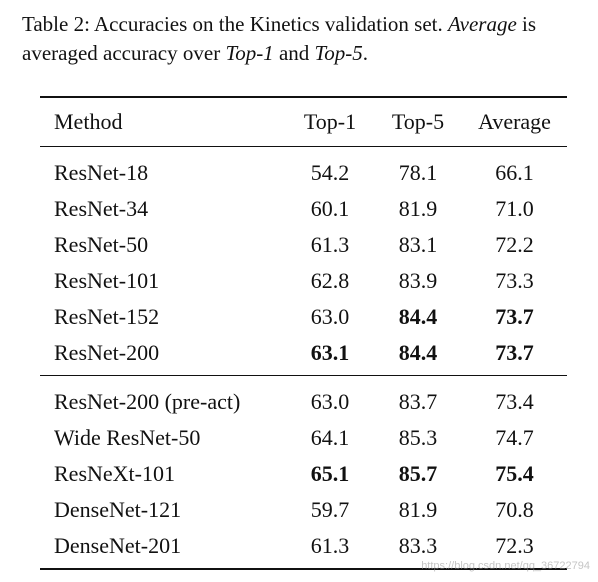  What do you see at coordinates (330, 437) in the screenshot?
I see `cell-top1: 64.1` at bounding box center [330, 437].